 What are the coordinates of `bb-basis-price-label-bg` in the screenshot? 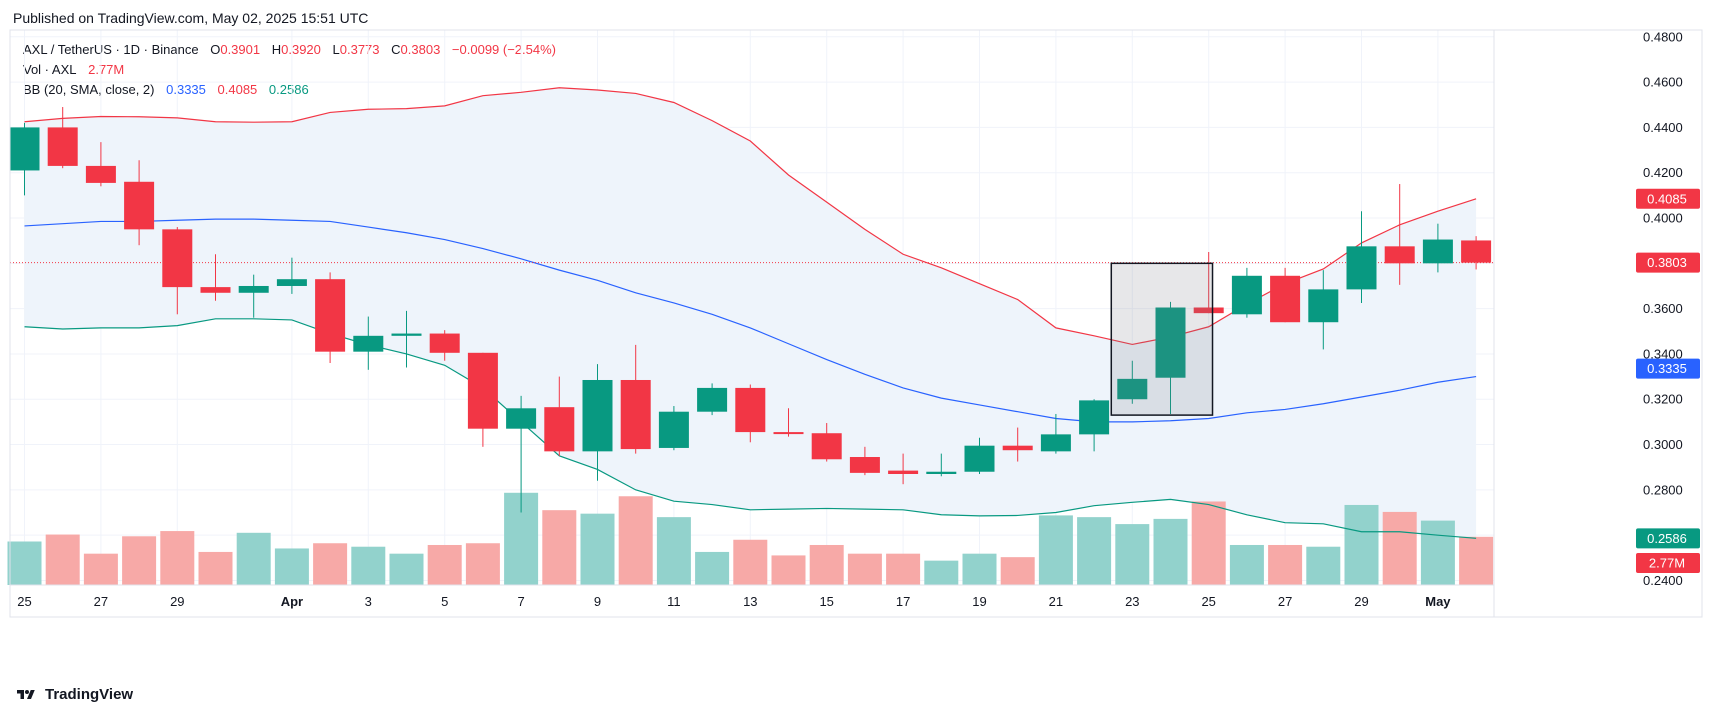 It's located at (1668, 368).